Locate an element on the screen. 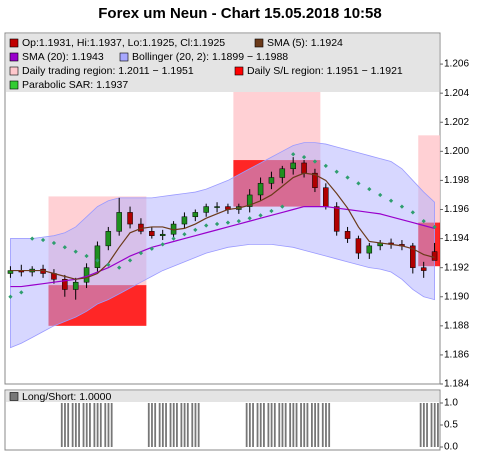 The height and width of the screenshot is (462, 480). y-tick-label: 1.204 is located at coordinates (456, 93).